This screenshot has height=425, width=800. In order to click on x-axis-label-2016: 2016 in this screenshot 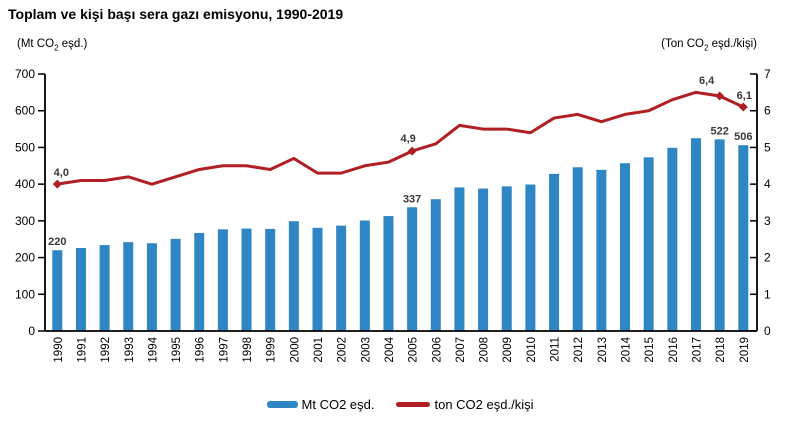, I will do `click(674, 350)`.